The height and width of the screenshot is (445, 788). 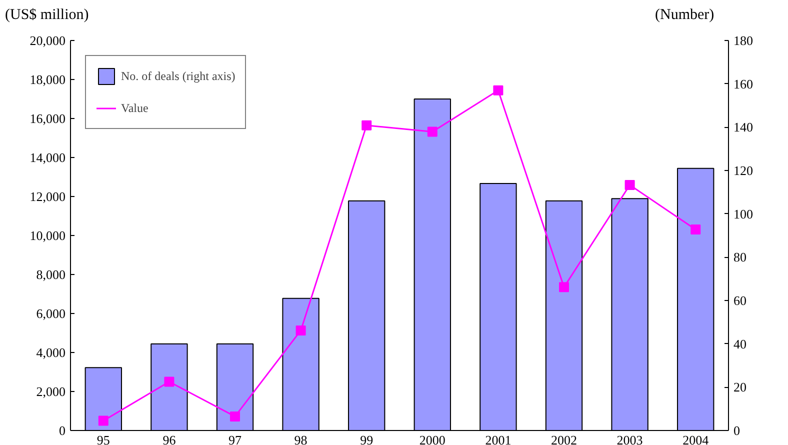 I want to click on y-tick-label: 8,000, so click(x=51, y=274).